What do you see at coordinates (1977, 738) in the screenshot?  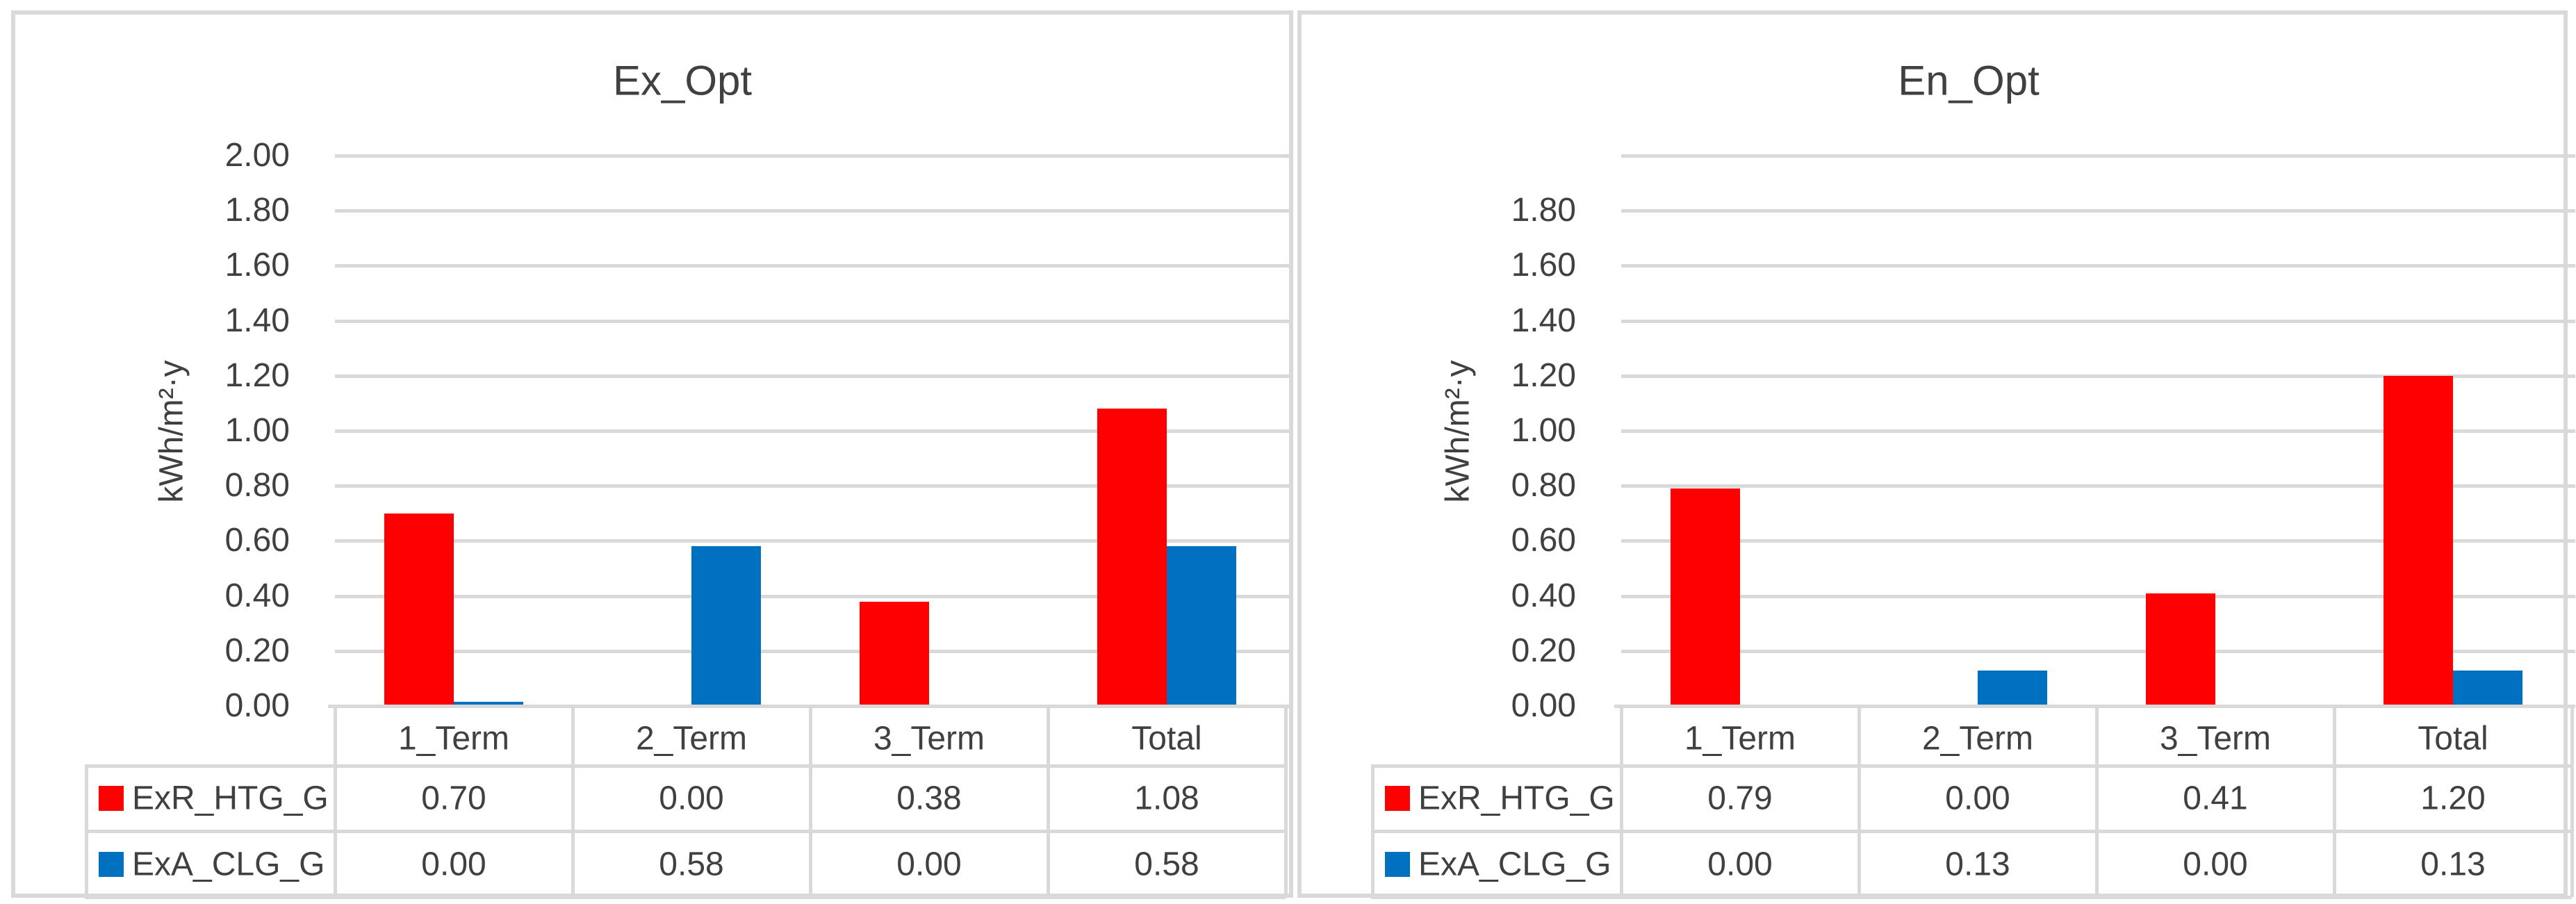 I see `table-header-cell: 2_Term` at bounding box center [1977, 738].